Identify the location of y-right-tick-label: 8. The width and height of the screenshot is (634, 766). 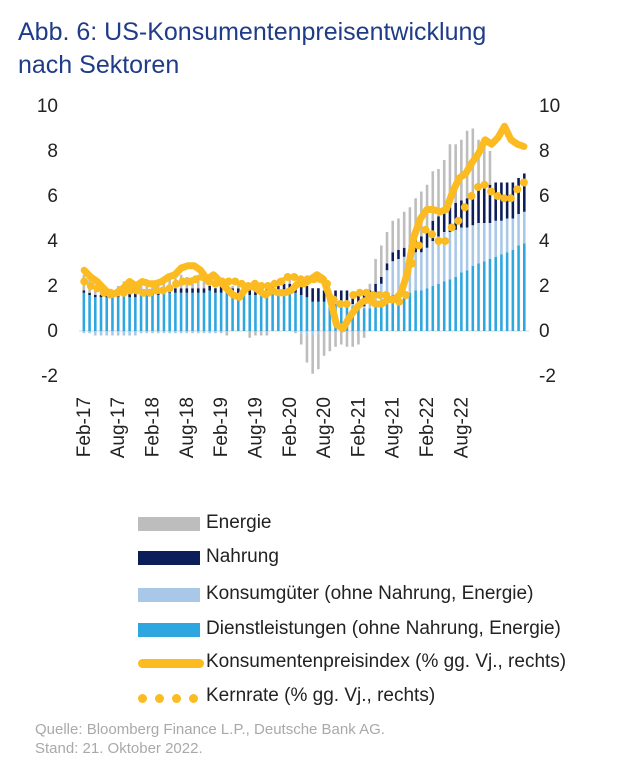
(544, 151).